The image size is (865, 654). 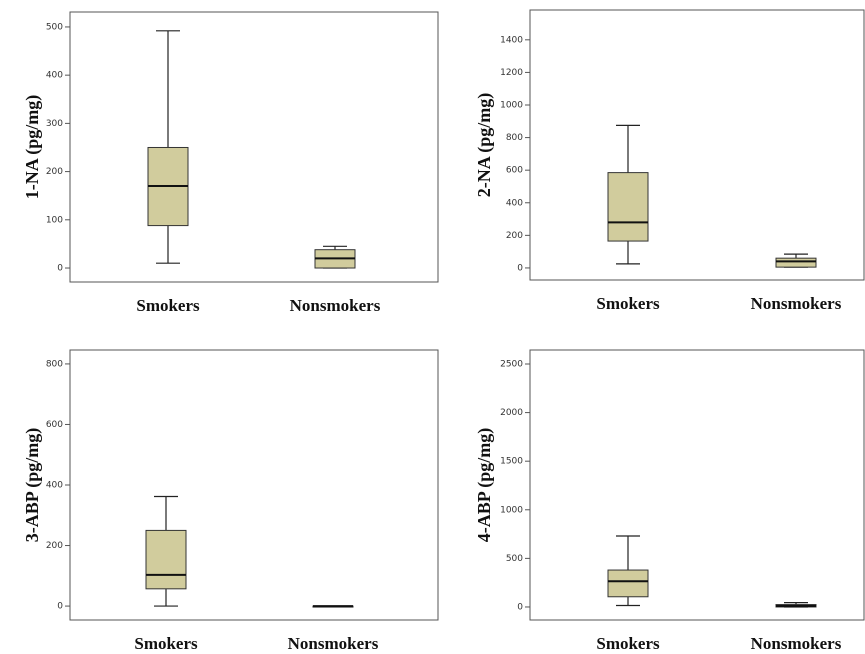 What do you see at coordinates (511, 40) in the screenshot?
I see `y-tick-label: 1400` at bounding box center [511, 40].